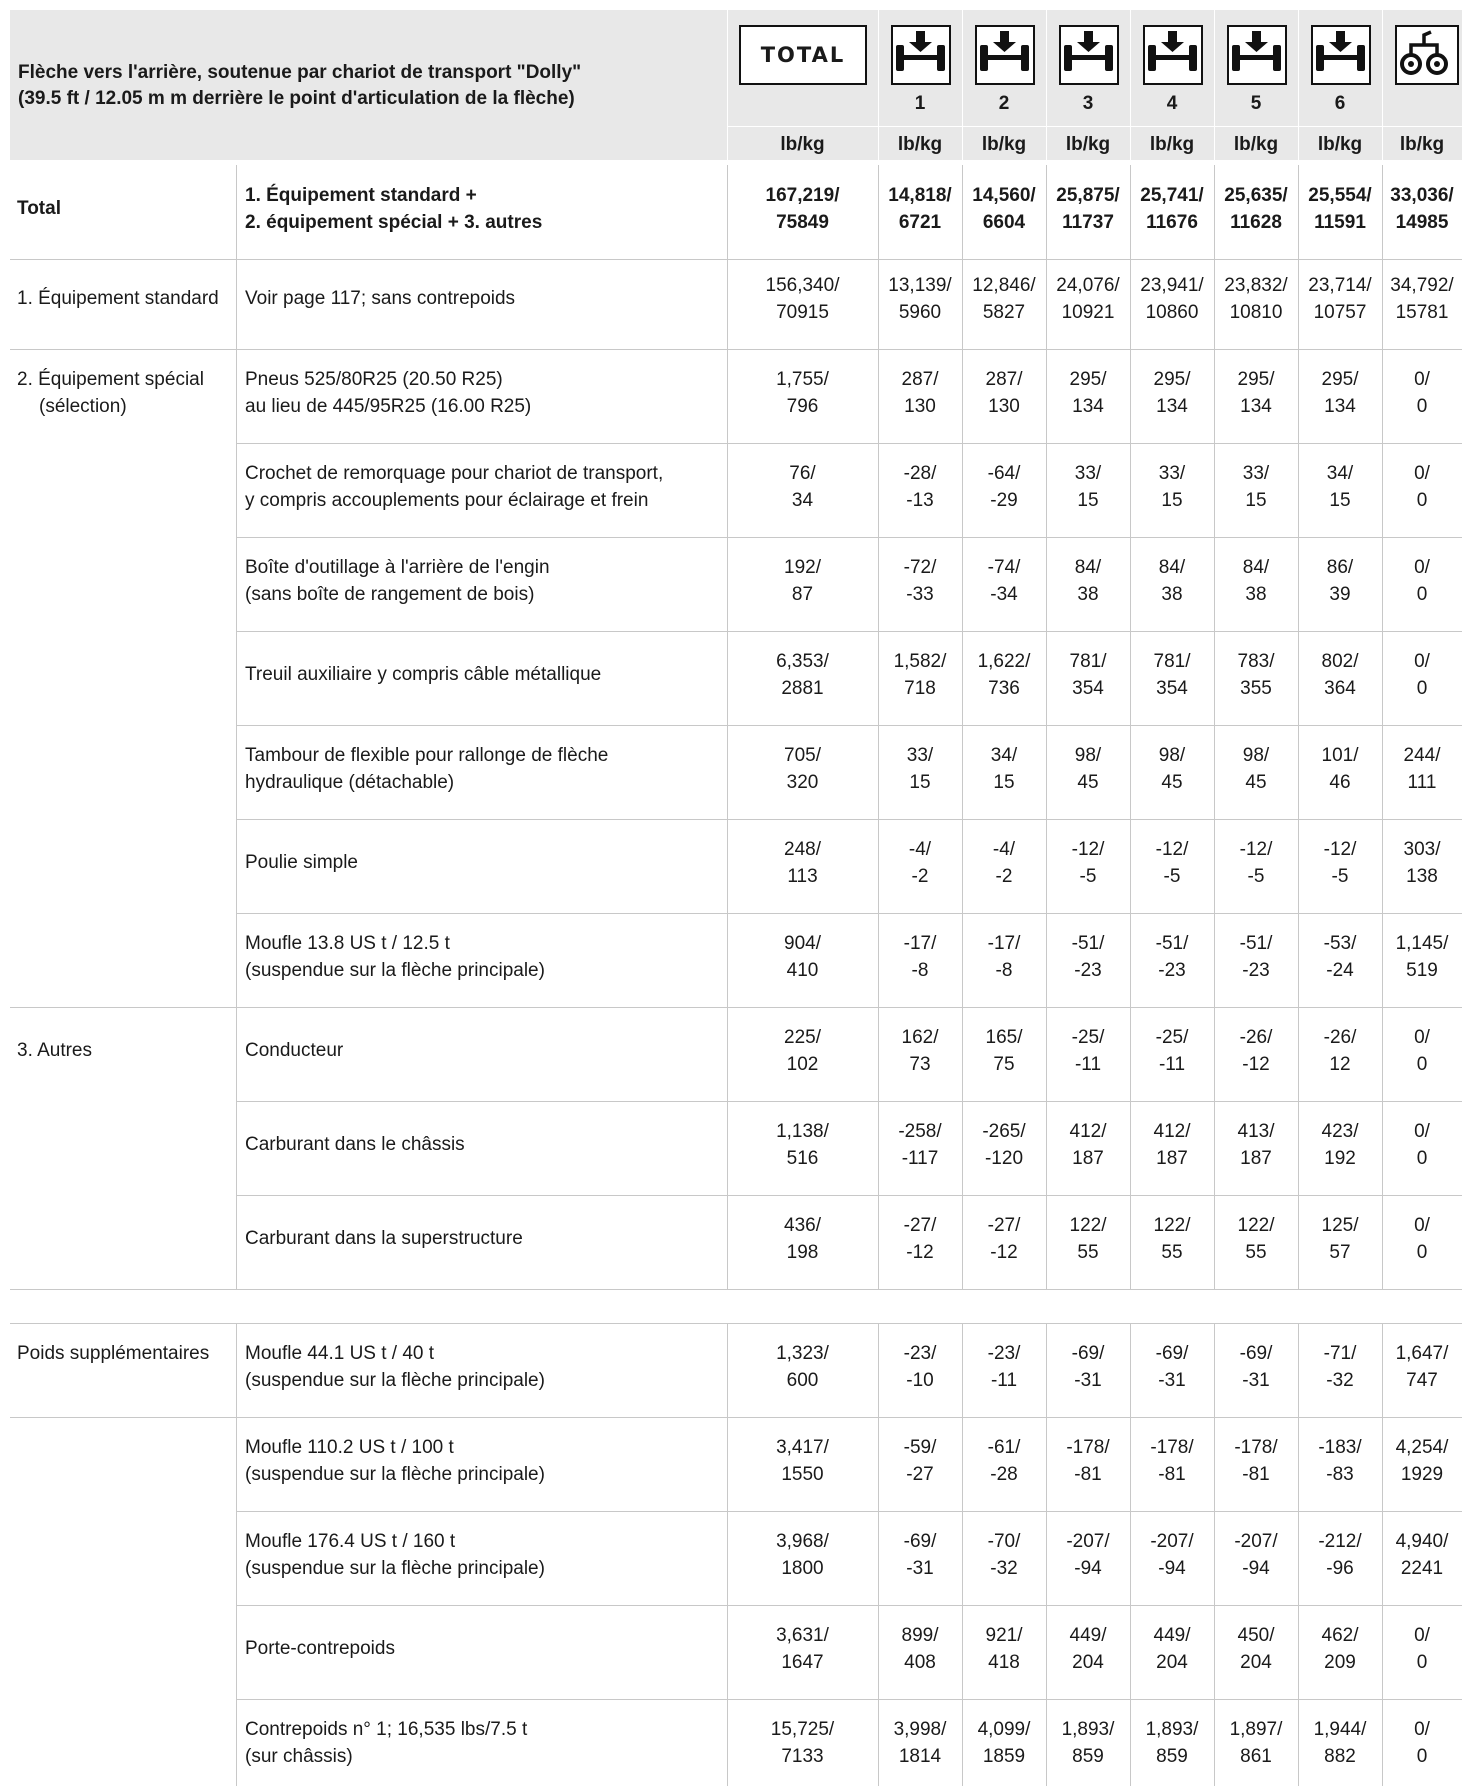 This screenshot has width=1462, height=1786. Describe the element at coordinates (1340, 1662) in the screenshot. I see `weight-kg: 209` at that location.